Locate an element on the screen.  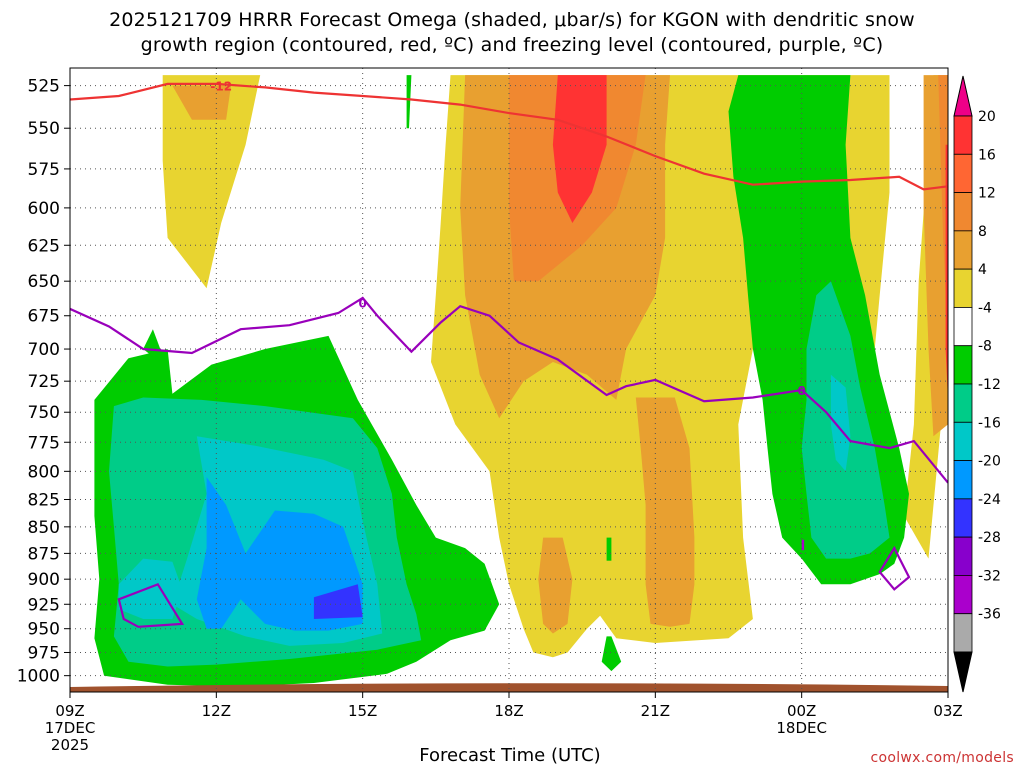
x-tick-year-09Z: 2025 is located at coordinates (70, 745).